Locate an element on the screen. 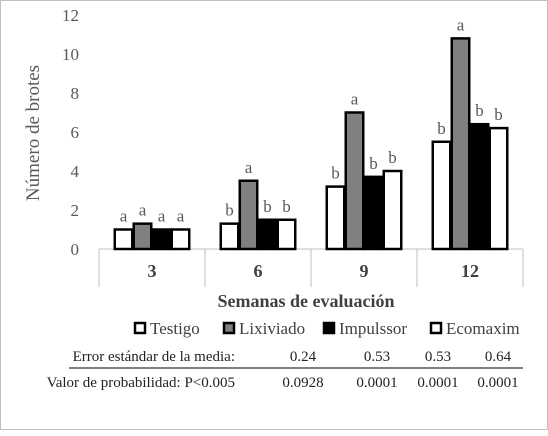 The width and height of the screenshot is (548, 436). x-tick-label: 3 is located at coordinates (152, 271).